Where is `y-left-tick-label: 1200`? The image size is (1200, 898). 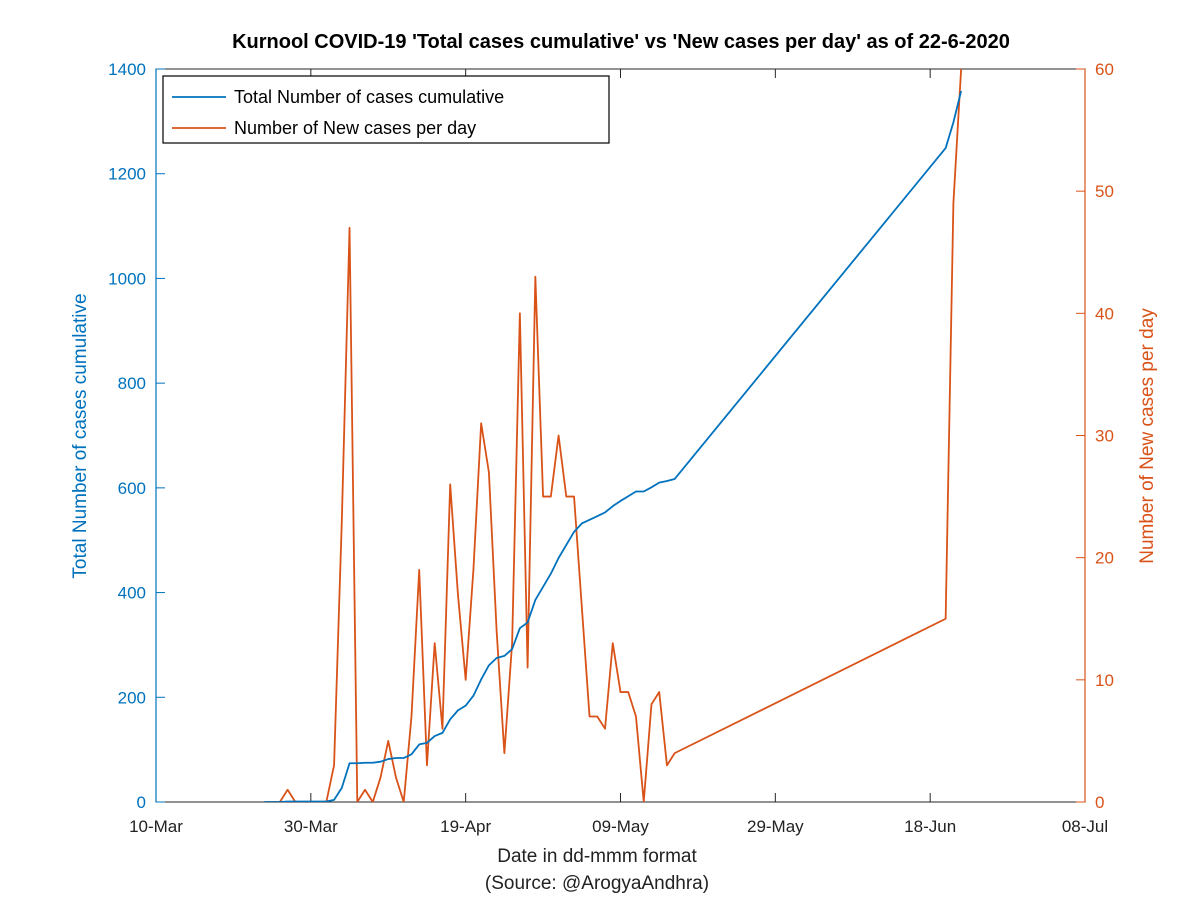
y-left-tick-label: 1200 is located at coordinates (127, 174).